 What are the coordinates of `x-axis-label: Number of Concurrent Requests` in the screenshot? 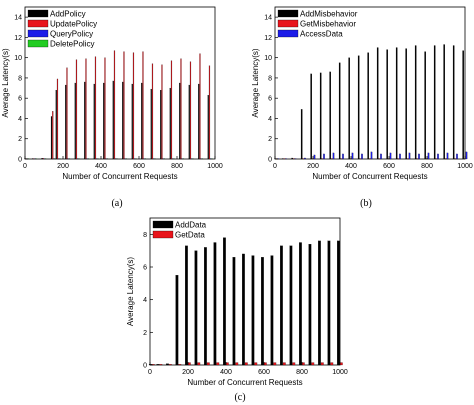 It's located at (244, 382).